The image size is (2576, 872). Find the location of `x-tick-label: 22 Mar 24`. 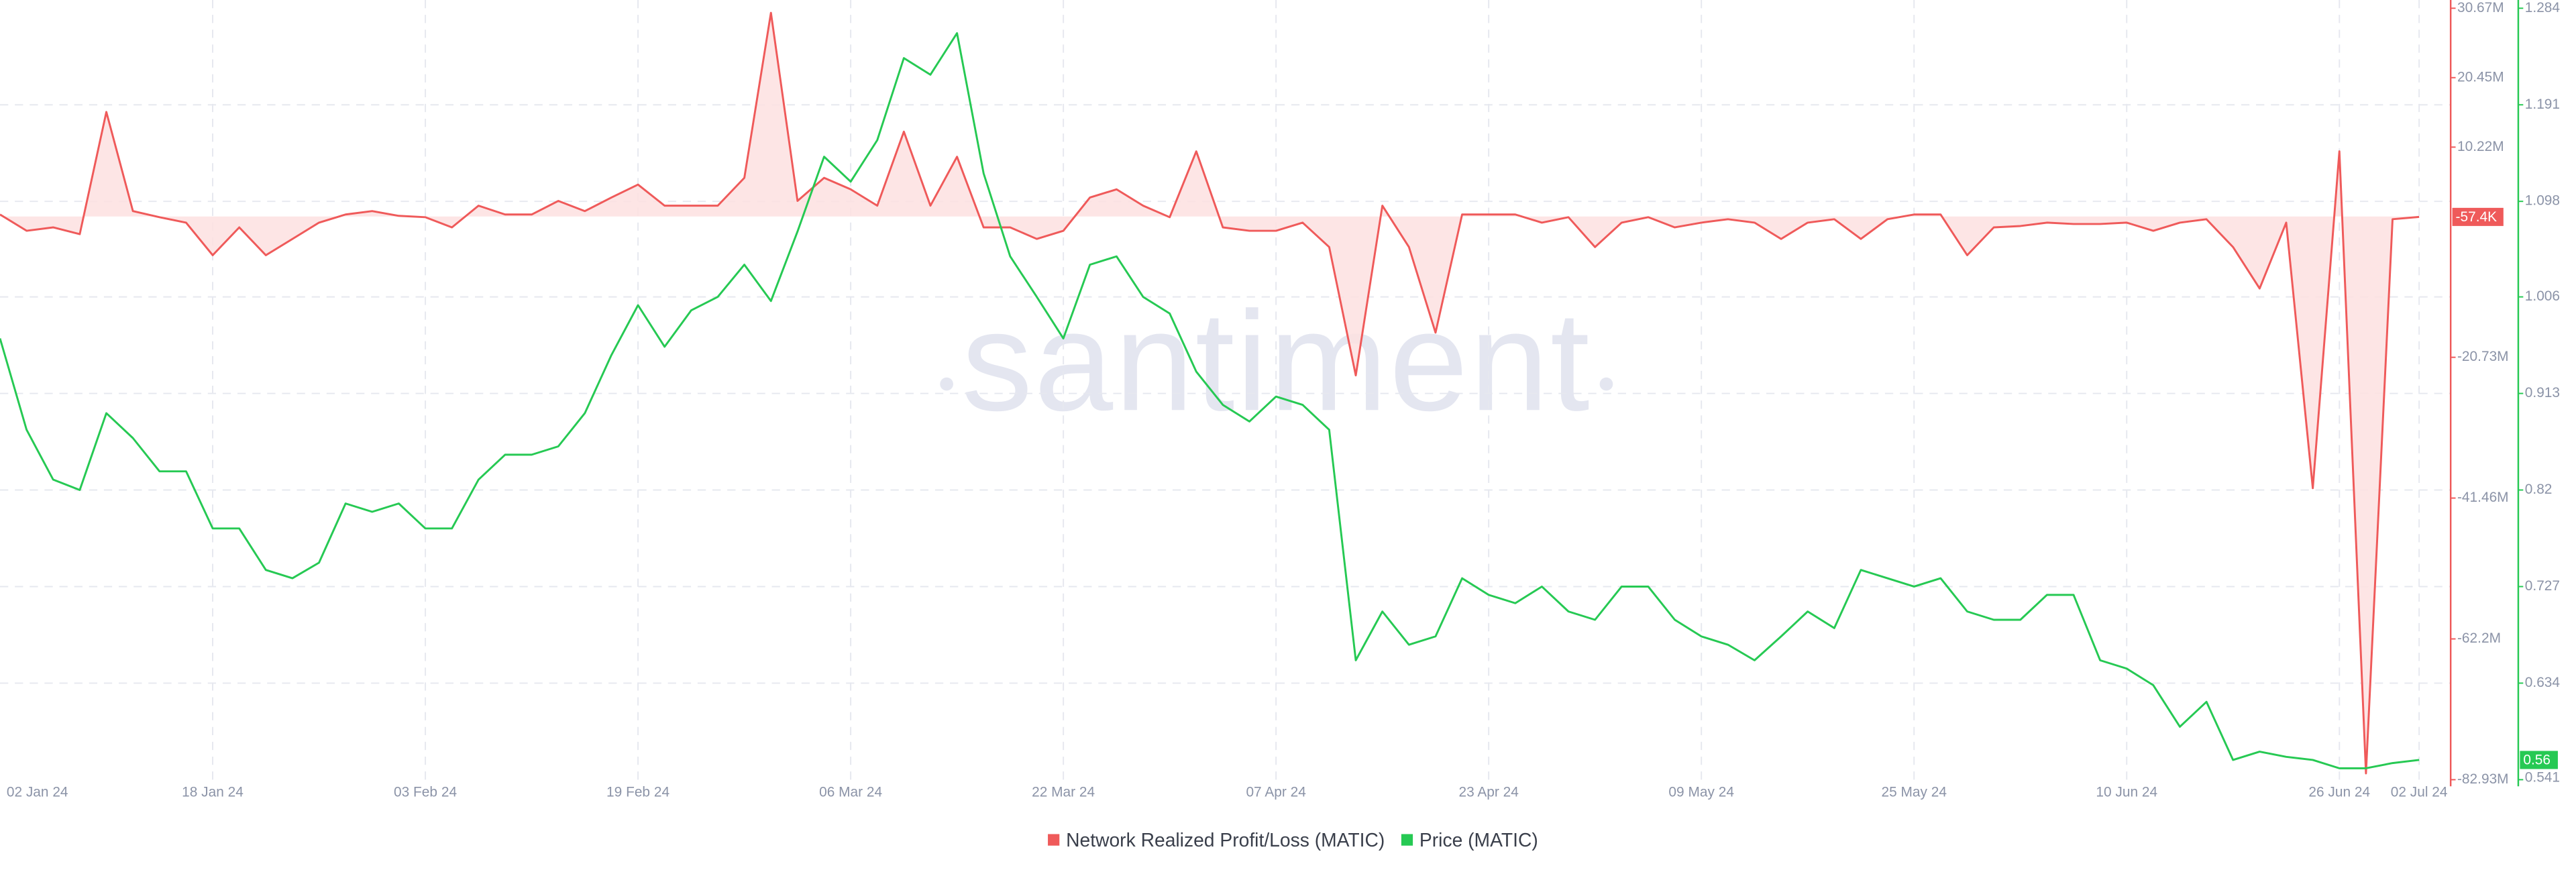

x-tick-label: 22 Mar 24 is located at coordinates (1063, 793).